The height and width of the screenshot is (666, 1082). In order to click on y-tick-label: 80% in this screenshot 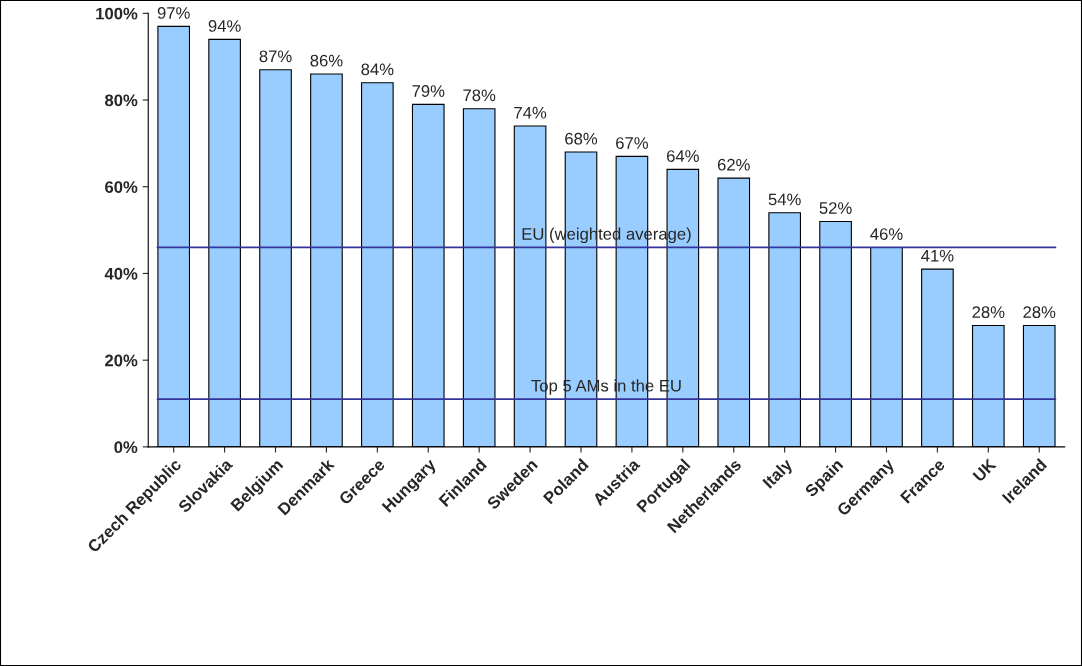, I will do `click(121, 100)`.